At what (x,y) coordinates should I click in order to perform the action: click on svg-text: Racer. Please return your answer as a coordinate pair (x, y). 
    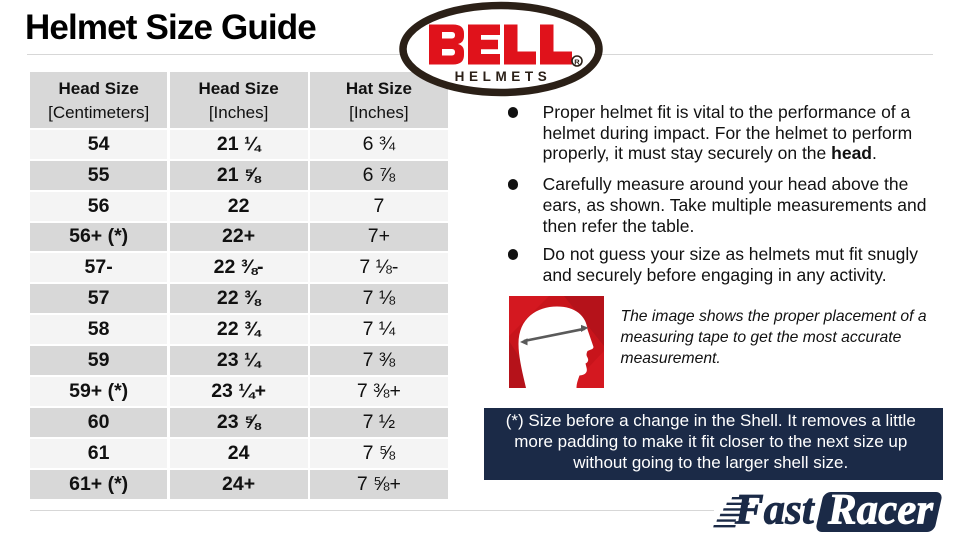
    Looking at the image, I should click on (880, 510).